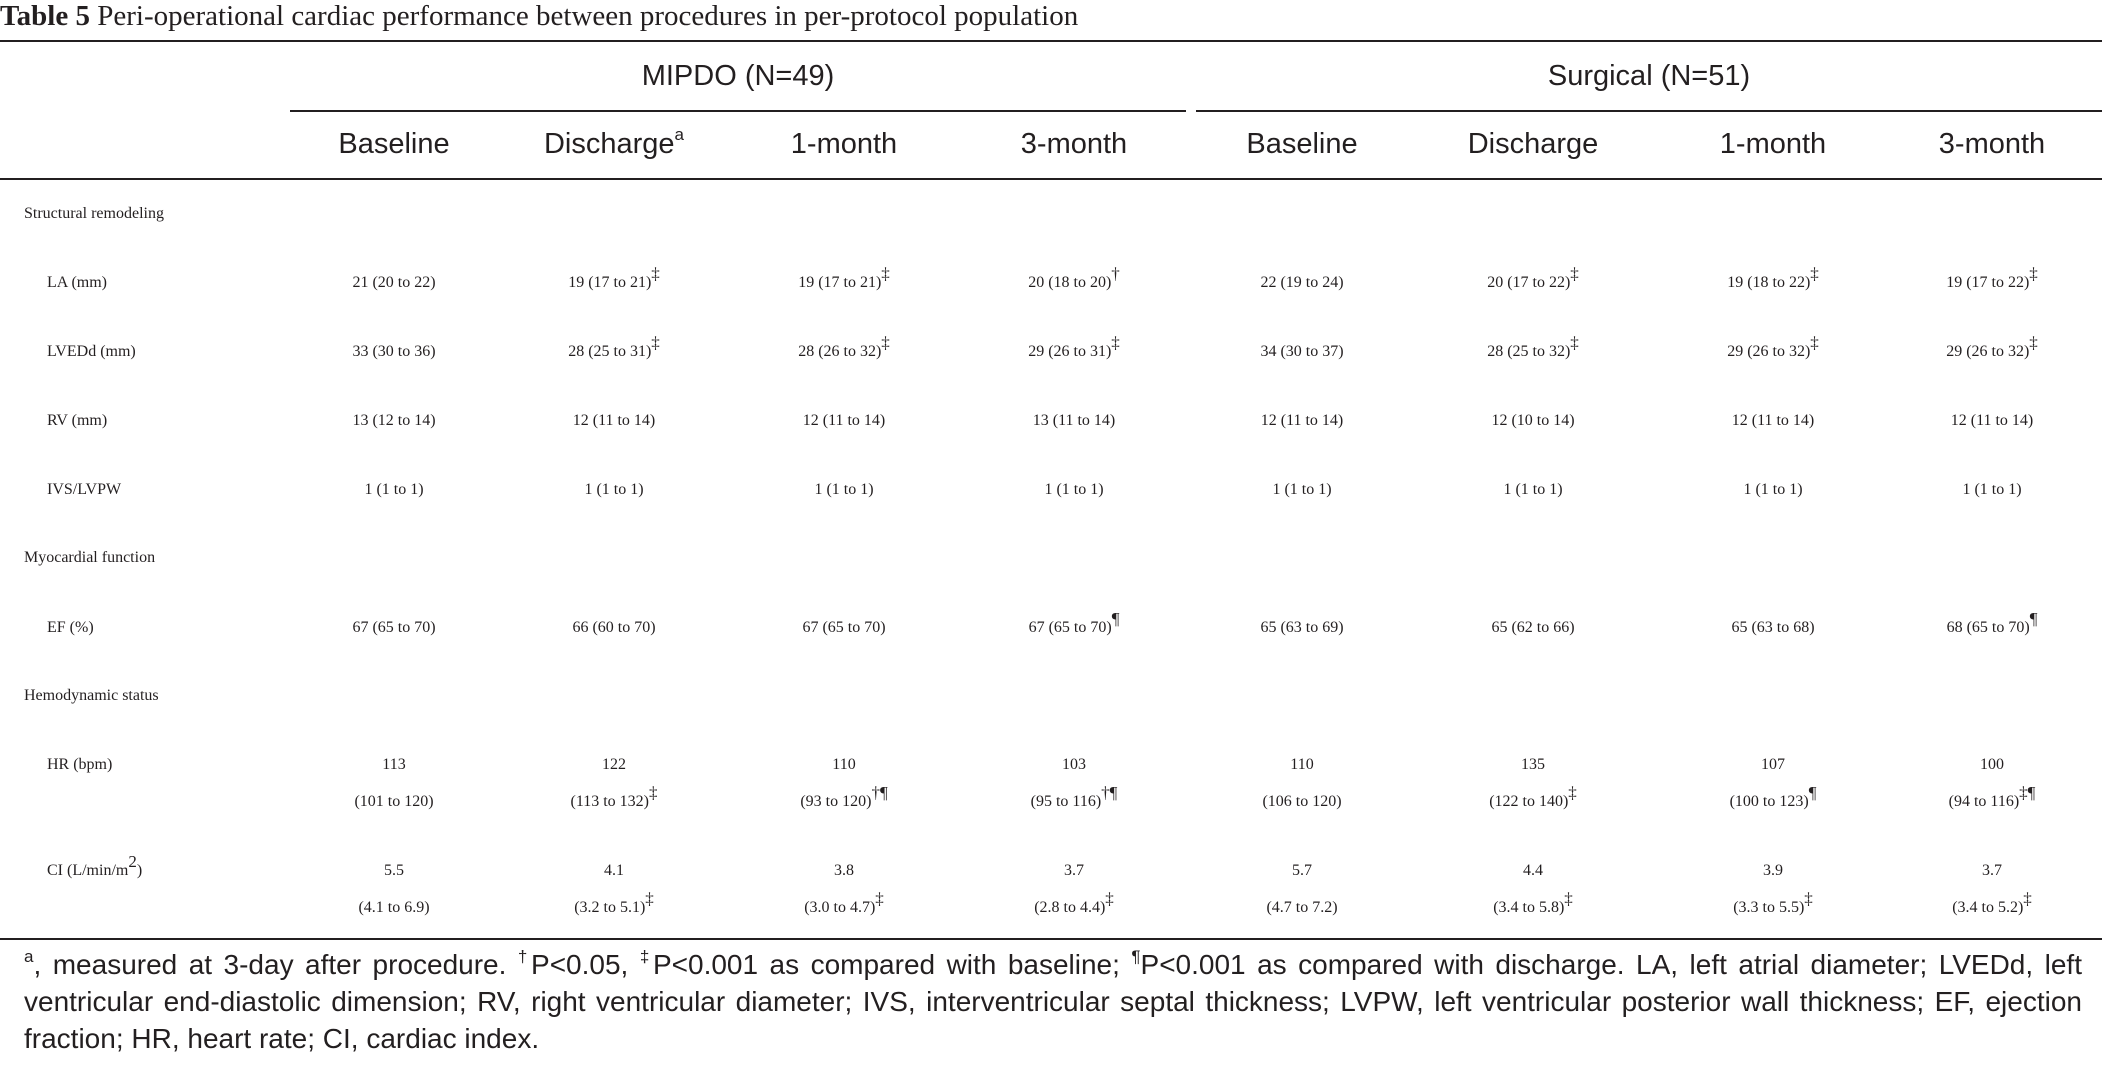 Image resolution: width=2102 pixels, height=1079 pixels. Describe the element at coordinates (1115, 273) in the screenshot. I see `cell-footnote-mark: †` at that location.